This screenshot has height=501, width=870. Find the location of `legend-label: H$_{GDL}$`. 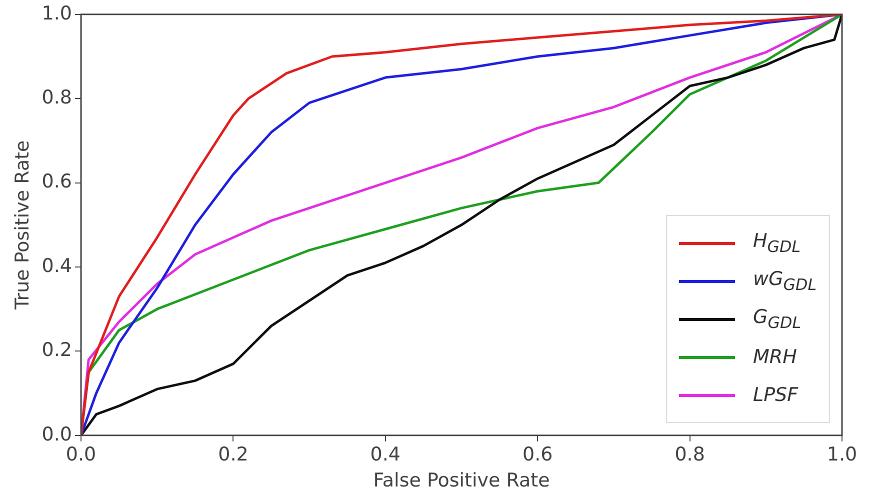

legend-label: H$_{GDL}$ is located at coordinates (777, 243).